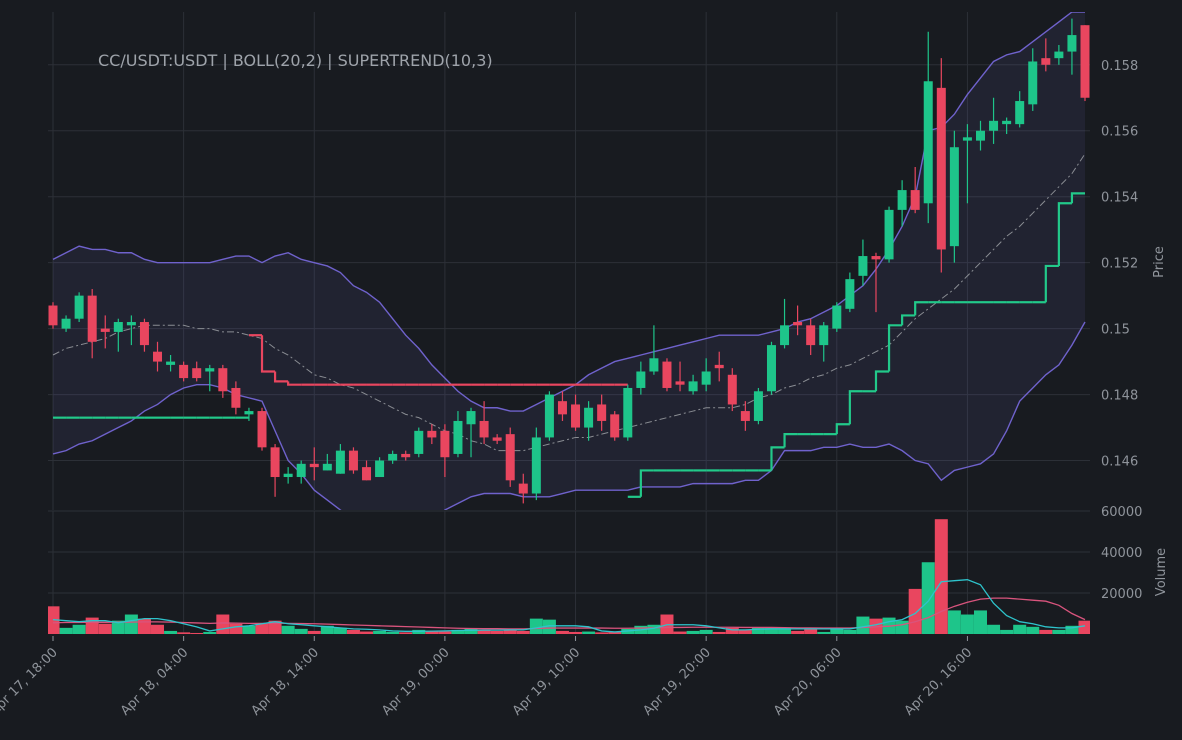 Image resolution: width=1182 pixels, height=740 pixels. I want to click on y-tick-label: 0.158, so click(1119, 66).